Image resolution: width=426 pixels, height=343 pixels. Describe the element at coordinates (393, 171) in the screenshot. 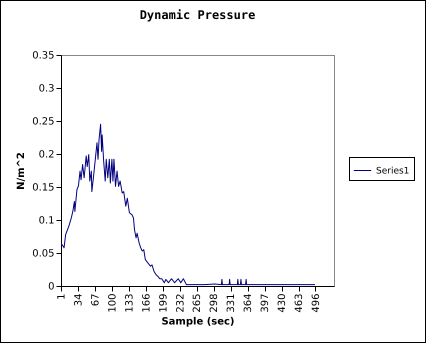

I see `legend-label: Series1` at that location.